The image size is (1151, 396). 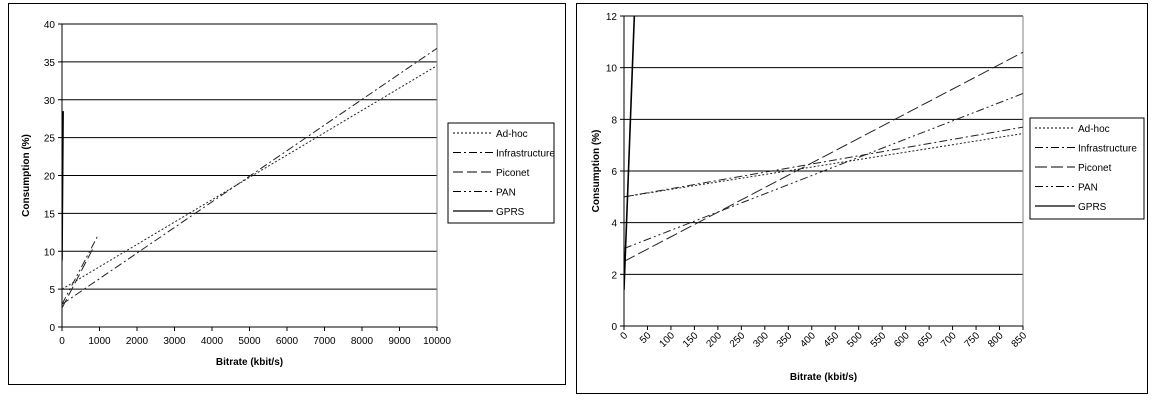 What do you see at coordinates (437, 341) in the screenshot?
I see `x-tick-label: 10000` at bounding box center [437, 341].